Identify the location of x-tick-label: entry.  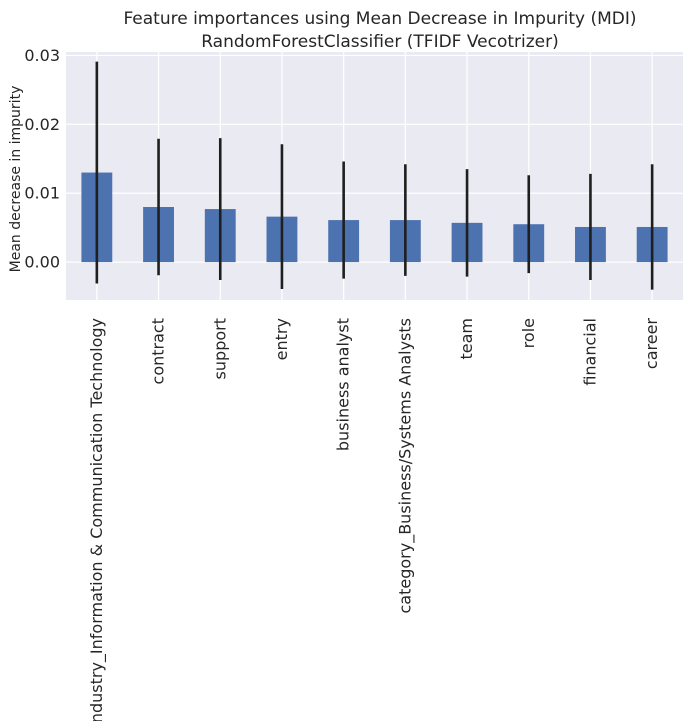
(281, 339).